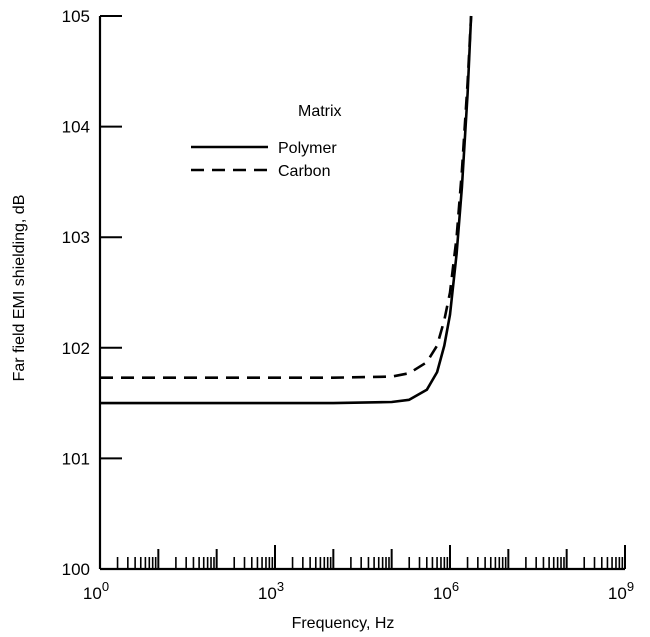 Image resolution: width=650 pixels, height=637 pixels. What do you see at coordinates (76, 16) in the screenshot?
I see `y-tick-label: 105` at bounding box center [76, 16].